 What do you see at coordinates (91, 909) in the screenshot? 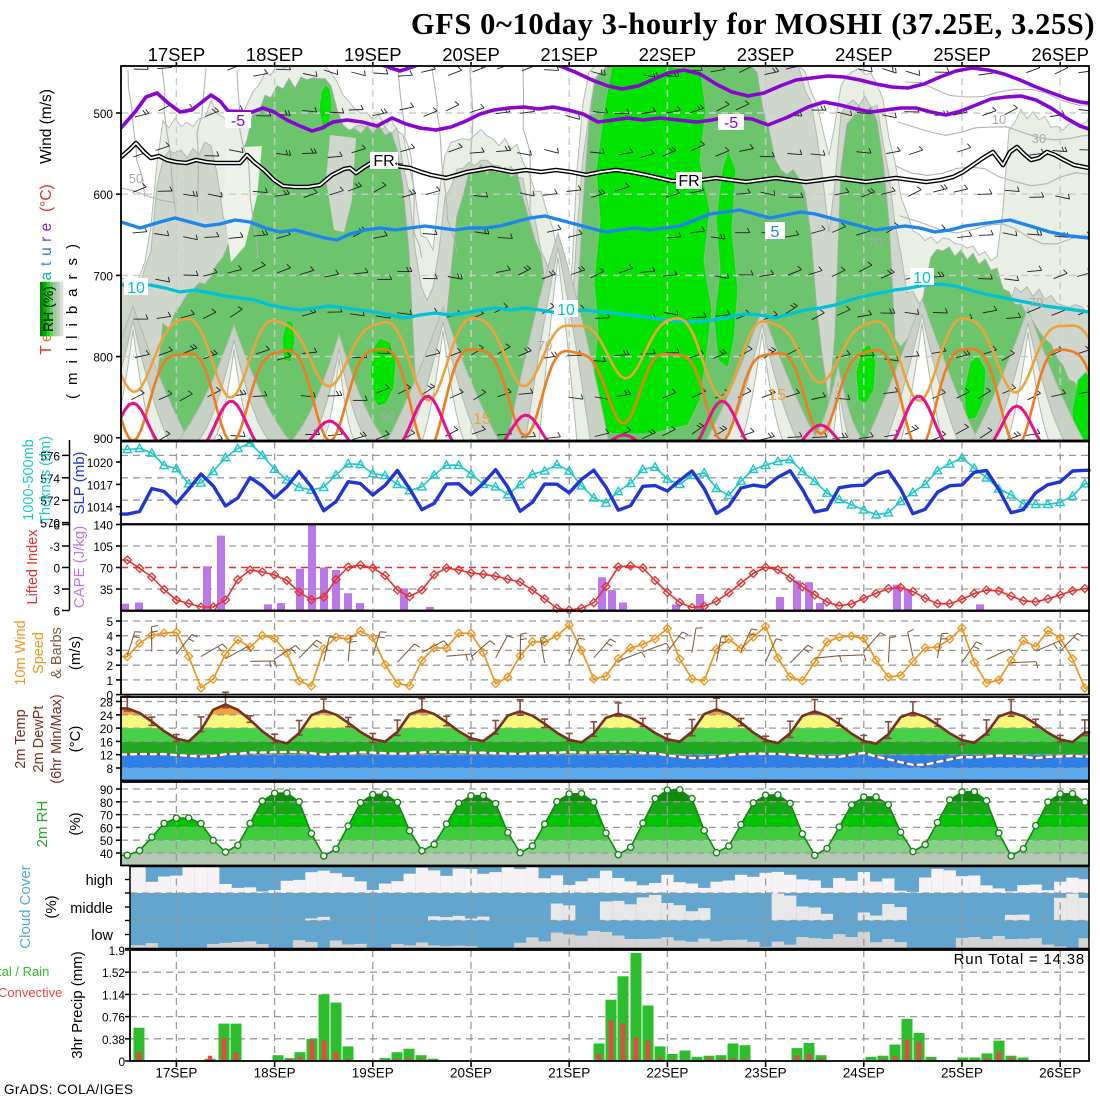
I see `svg-text: middle` at bounding box center [91, 909].